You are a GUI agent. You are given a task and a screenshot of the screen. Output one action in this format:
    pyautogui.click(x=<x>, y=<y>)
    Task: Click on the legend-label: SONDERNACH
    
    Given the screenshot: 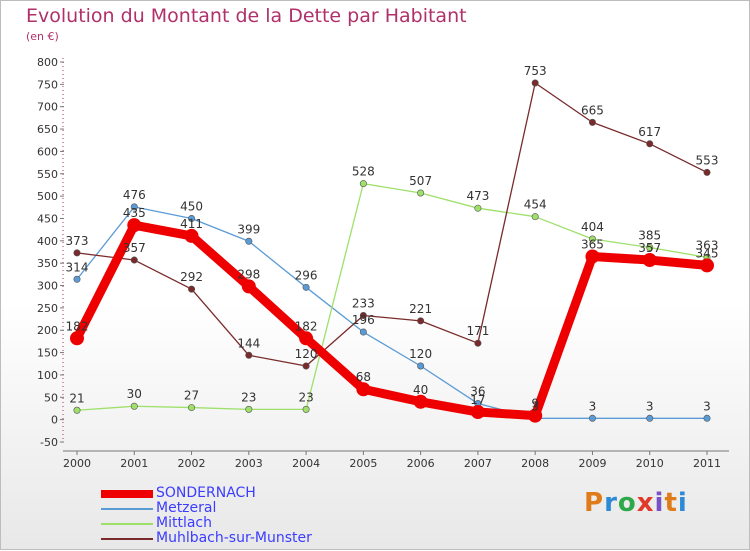 What is the action you would take?
    pyautogui.click(x=206, y=493)
    